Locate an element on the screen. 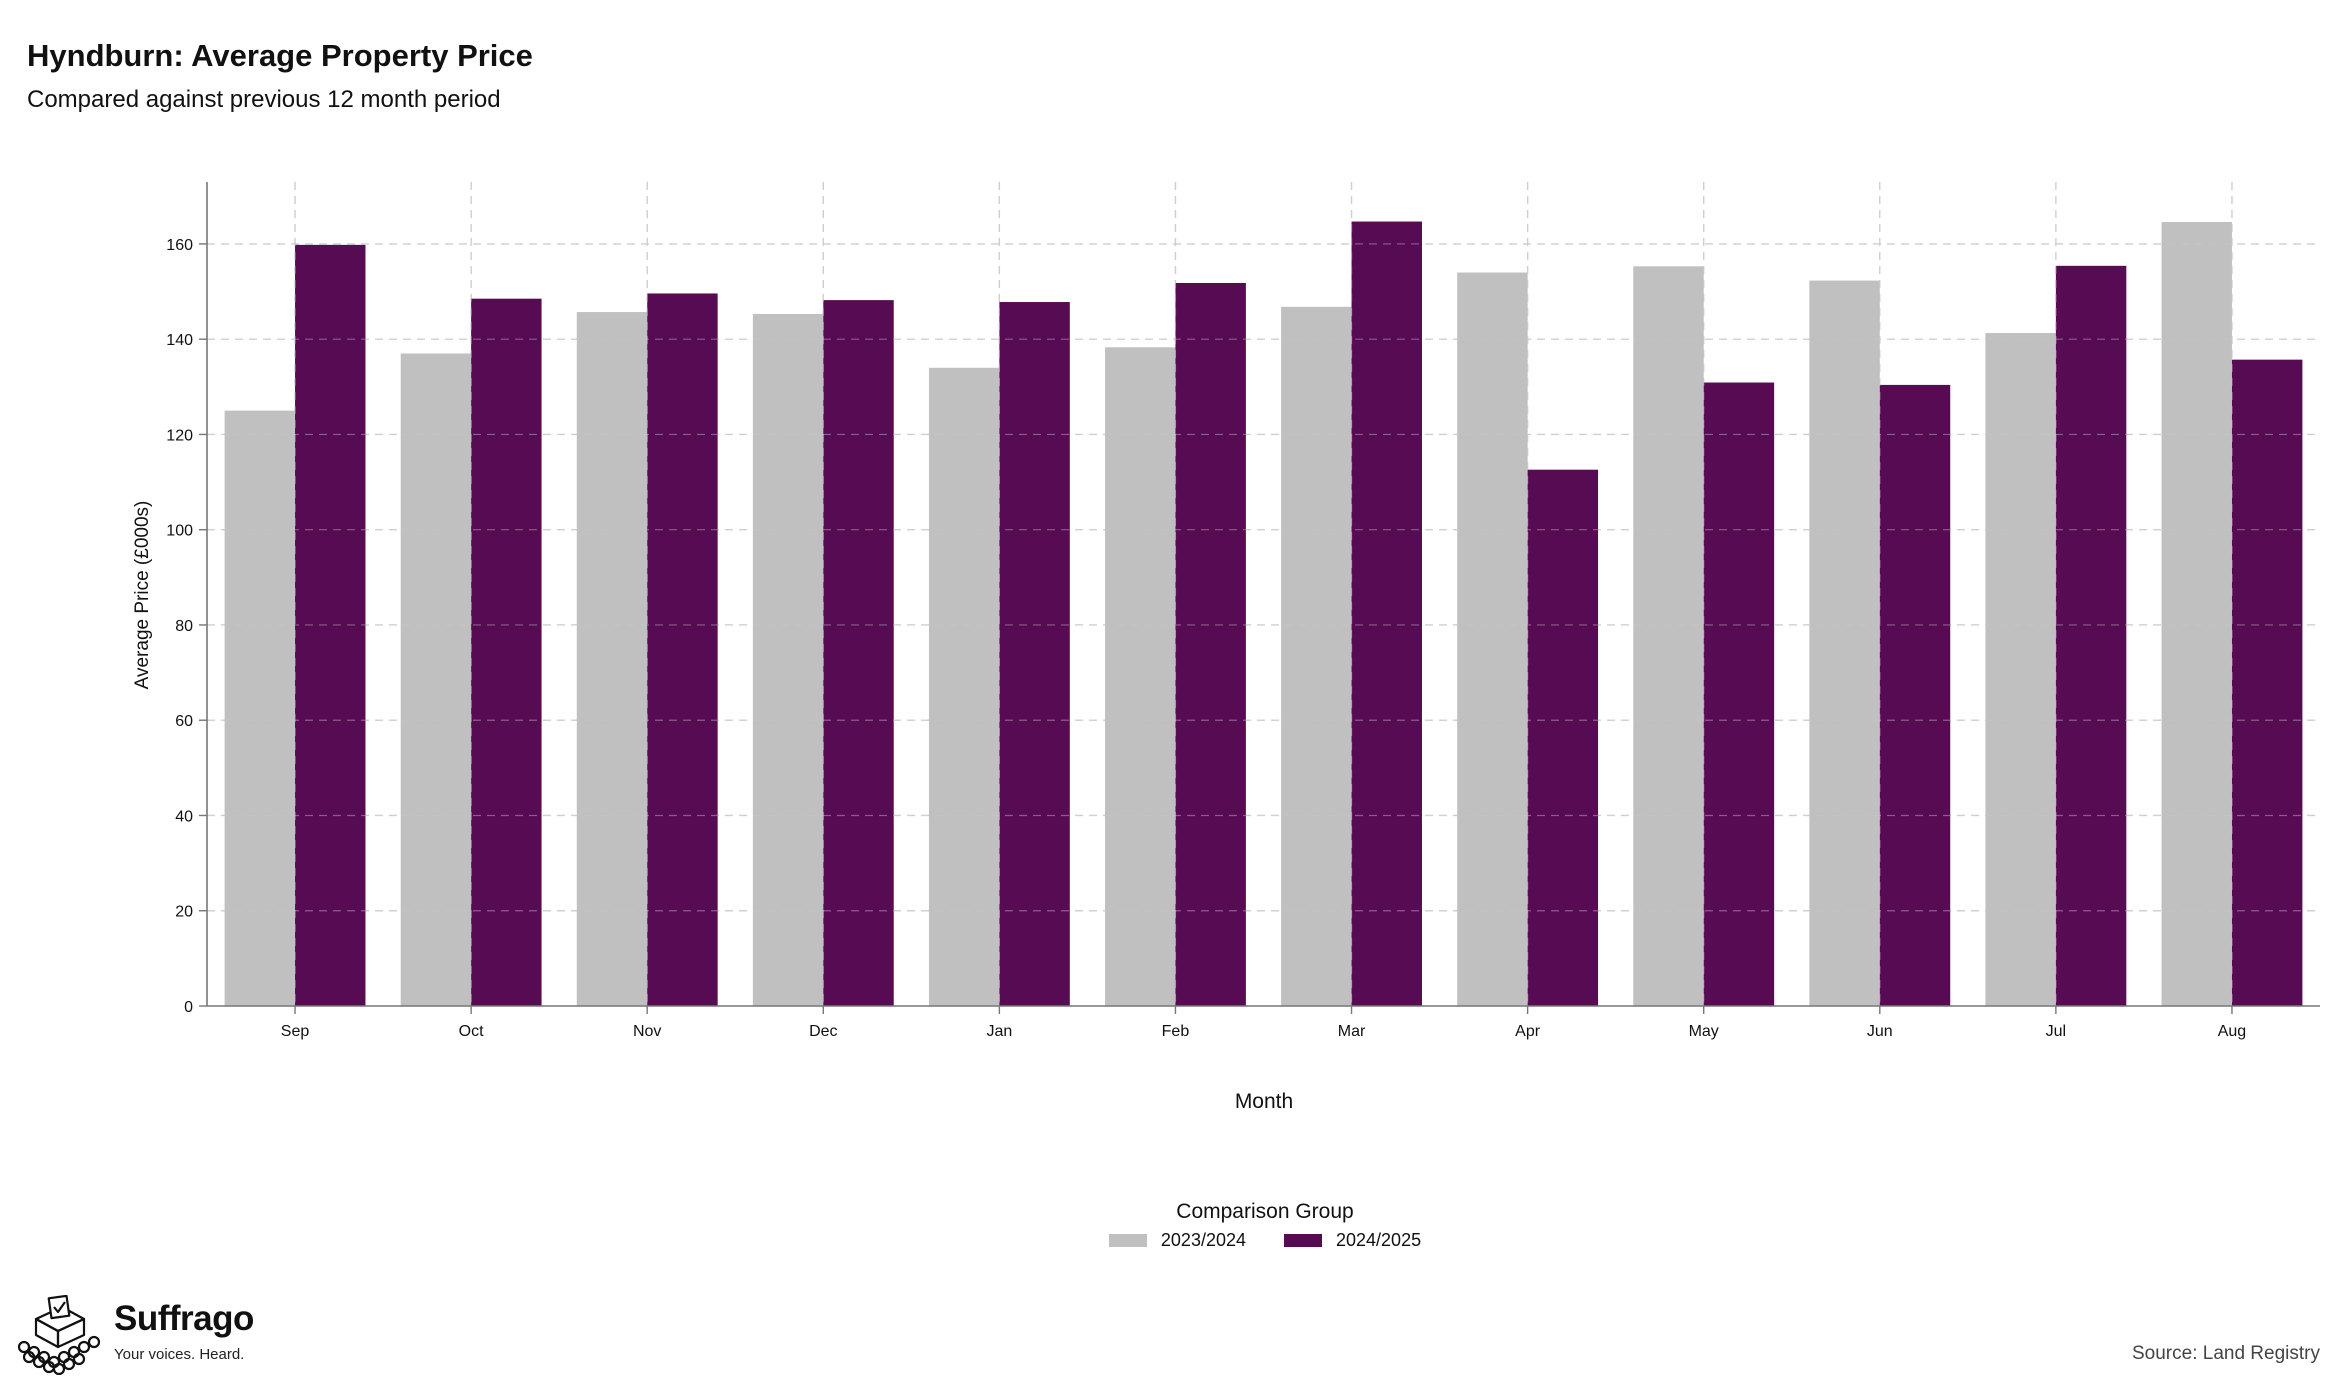 The height and width of the screenshot is (1388, 2334). ballot-box-icon is located at coordinates (59, 1335).